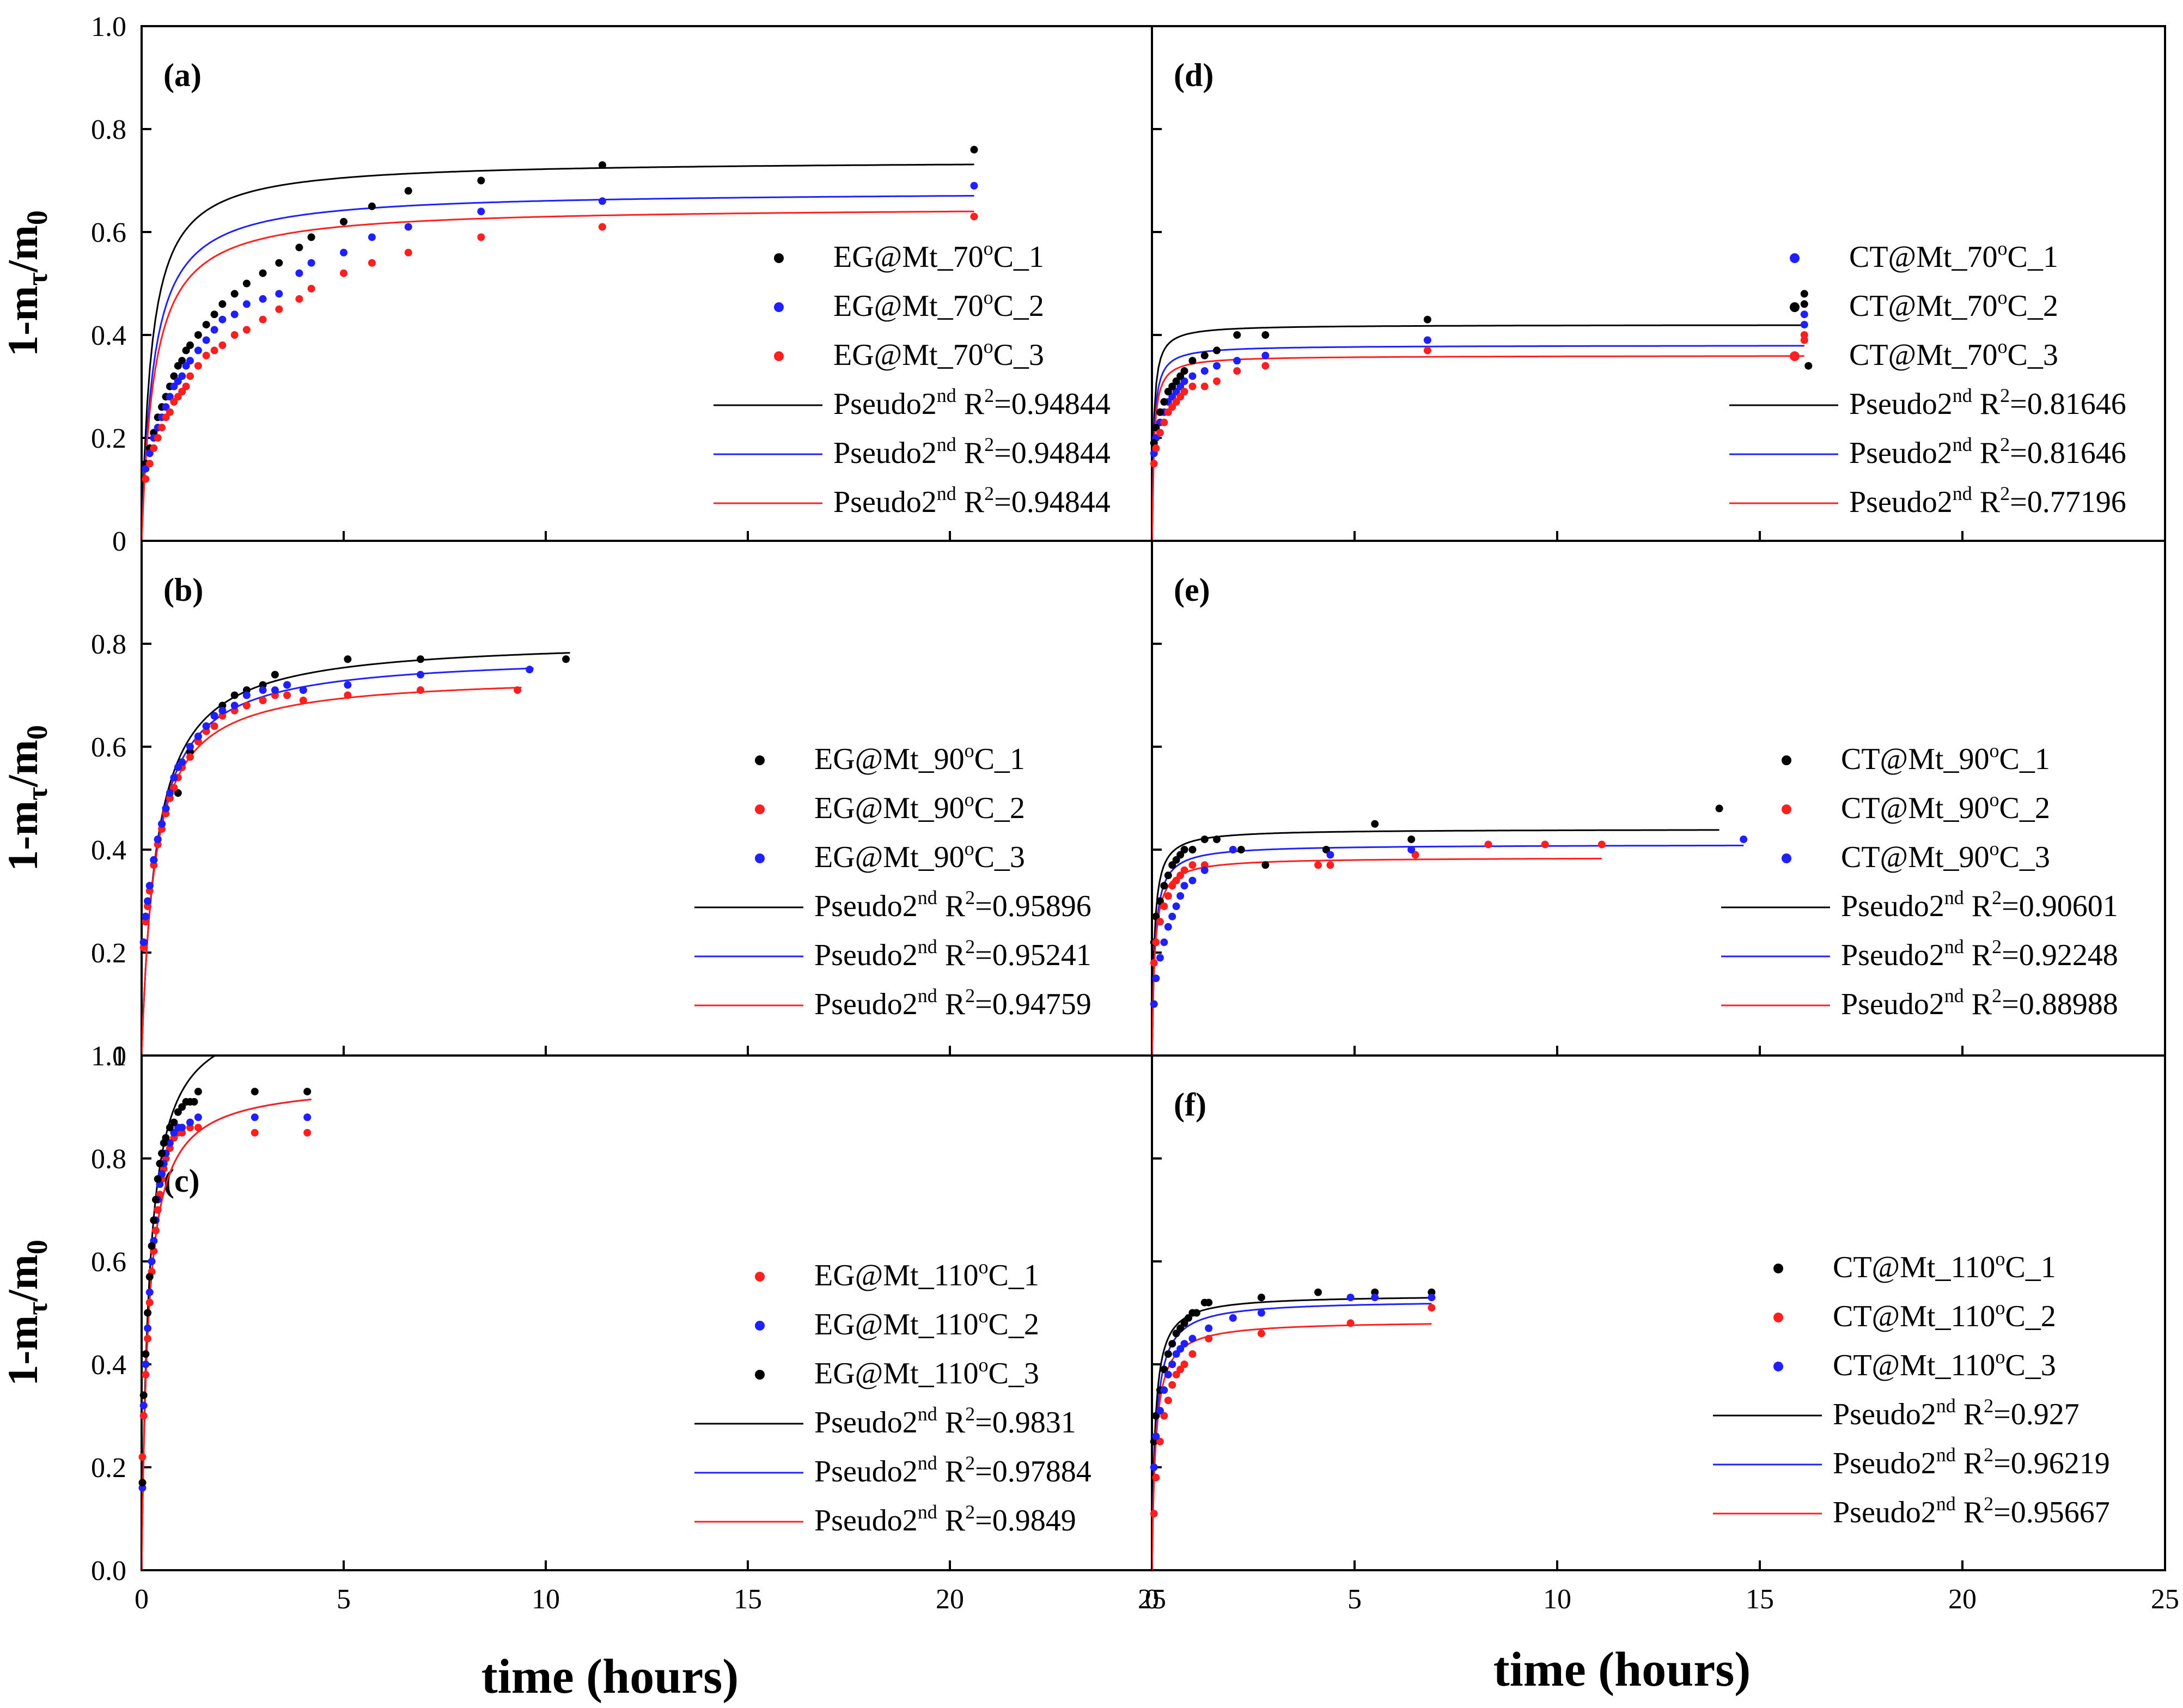  Describe the element at coordinates (1971, 1511) in the screenshot. I see `legend-fit-label-f-3: Pseudo2nd R2=0.95667` at that location.